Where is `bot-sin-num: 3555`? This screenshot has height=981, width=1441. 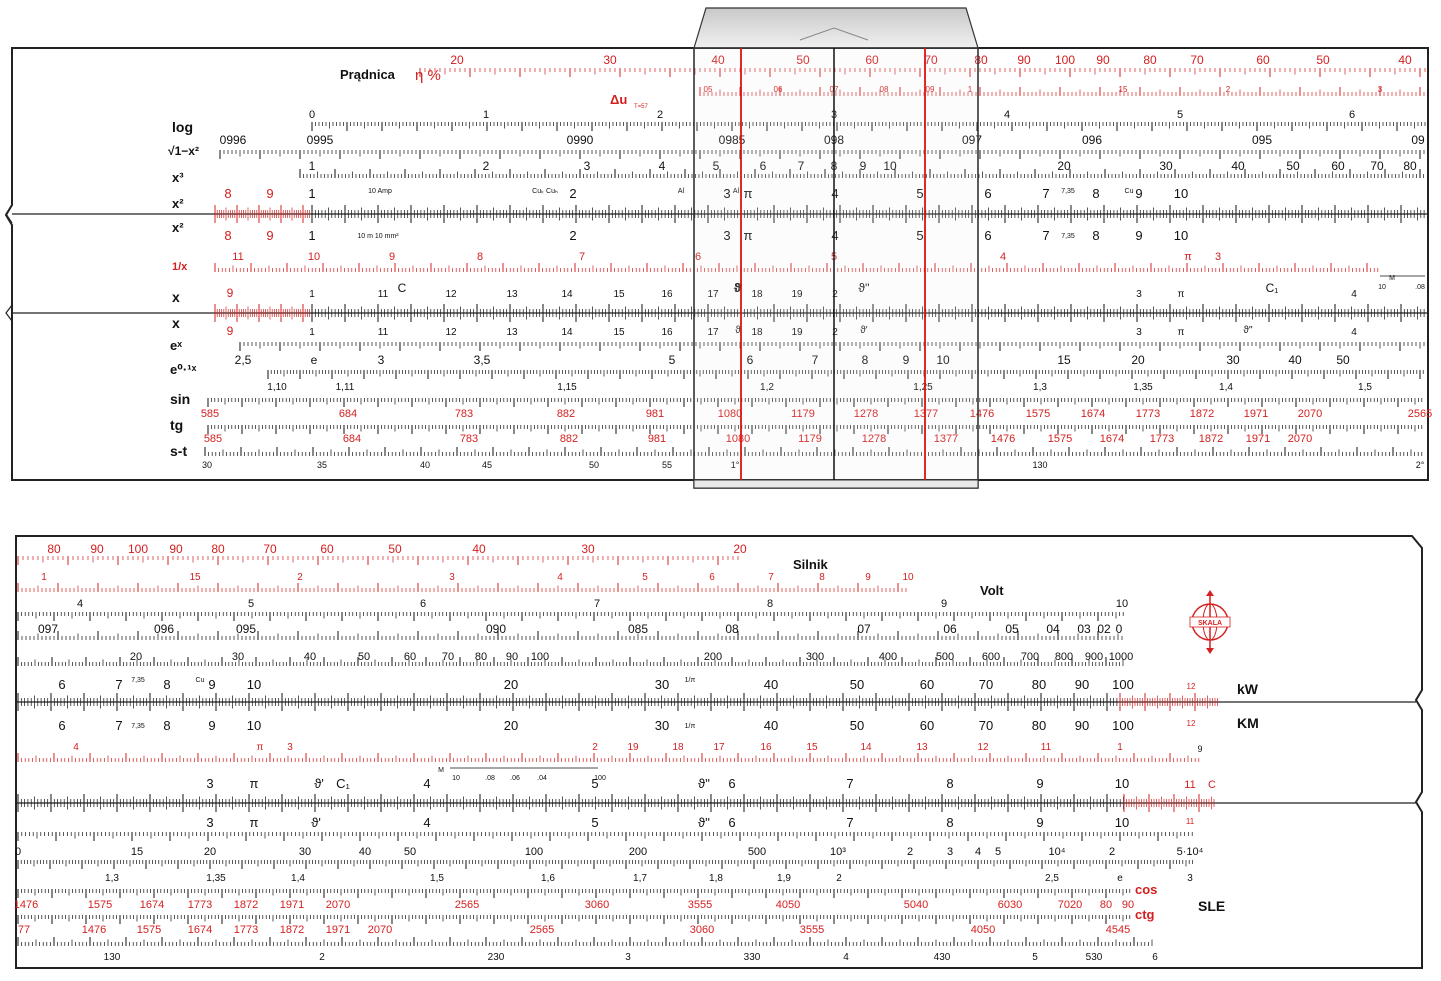 bot-sin-num: 3555 is located at coordinates (700, 905).